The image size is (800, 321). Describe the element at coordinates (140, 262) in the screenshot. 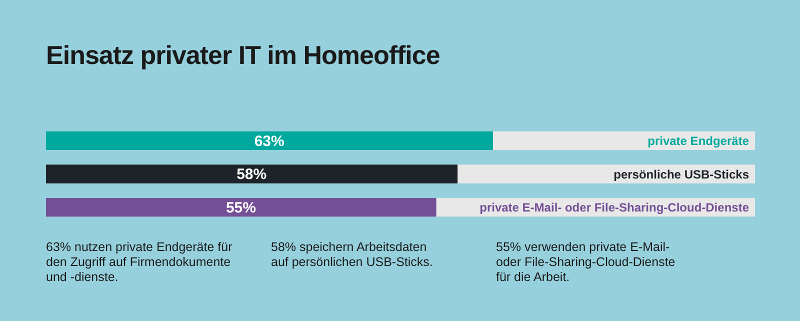

I see `text: 63% nutzen private Endgeräte für den Zugriff auf Firmendokumente und -dienste.` at that location.